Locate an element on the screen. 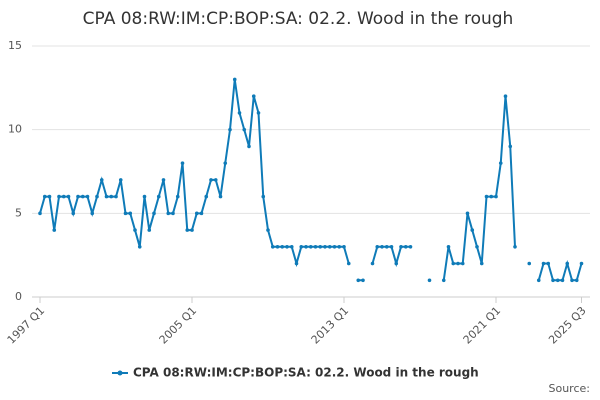  y-tick-label: 15 is located at coordinates (15, 45).